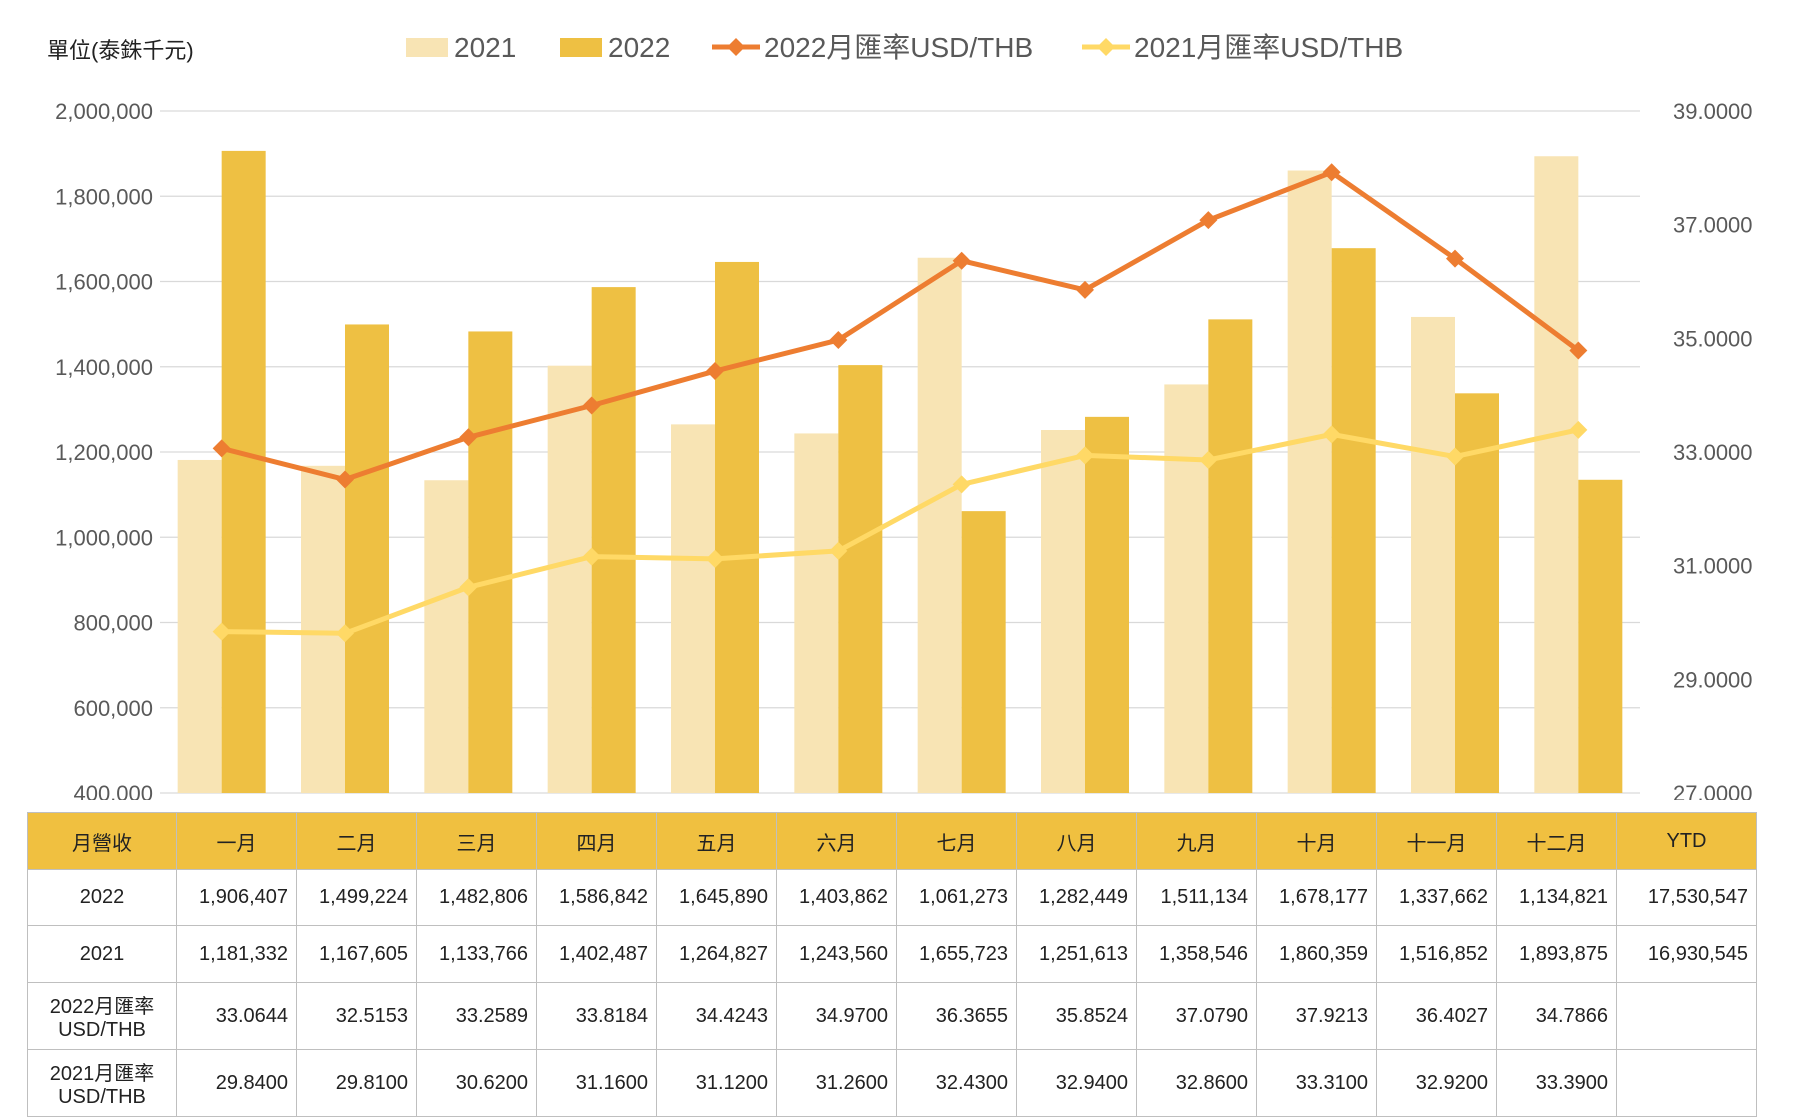  What do you see at coordinates (323, 629) in the screenshot?
I see `bar-2021-二月` at bounding box center [323, 629].